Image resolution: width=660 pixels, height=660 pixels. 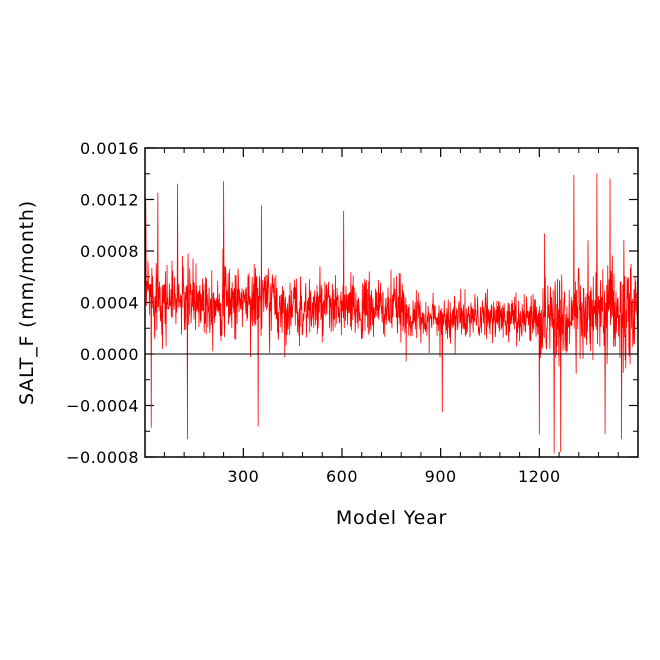 What do you see at coordinates (391, 518) in the screenshot?
I see `x-axis-title: Model Year` at bounding box center [391, 518].